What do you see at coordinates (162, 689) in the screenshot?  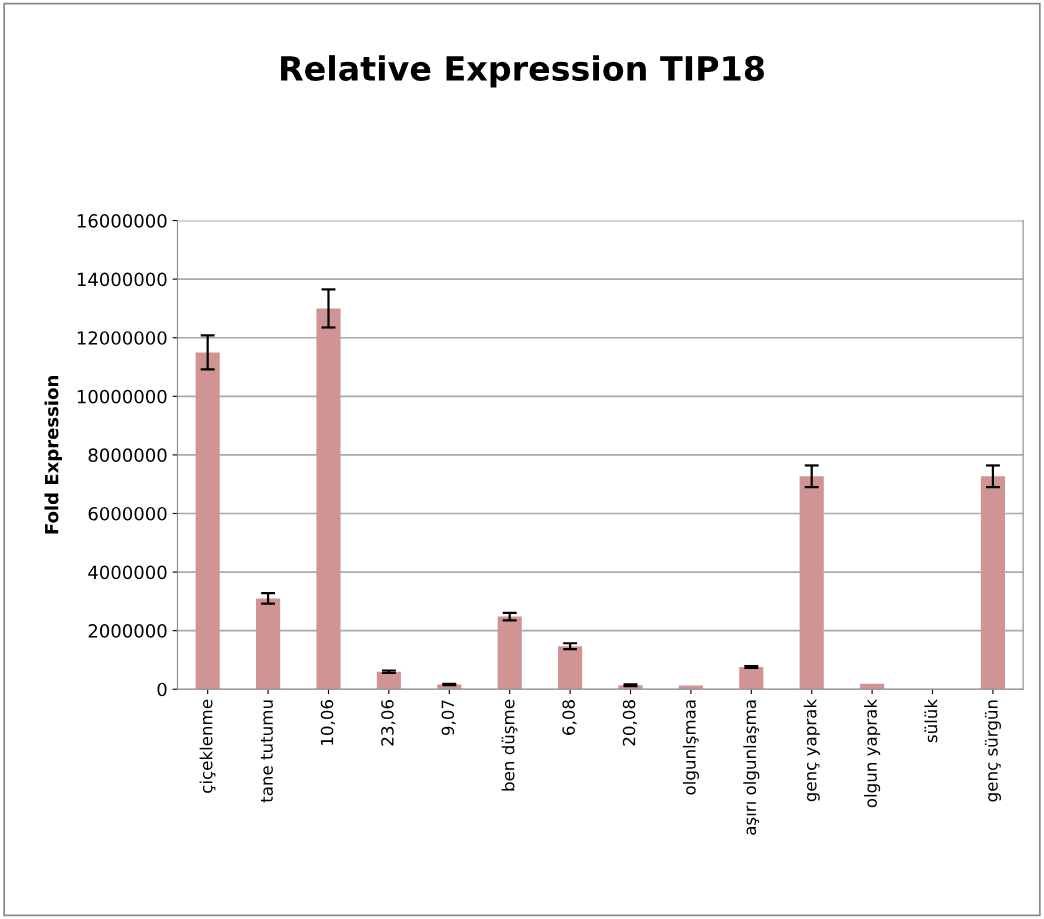 I see `y-tick-label: 0` at bounding box center [162, 689].